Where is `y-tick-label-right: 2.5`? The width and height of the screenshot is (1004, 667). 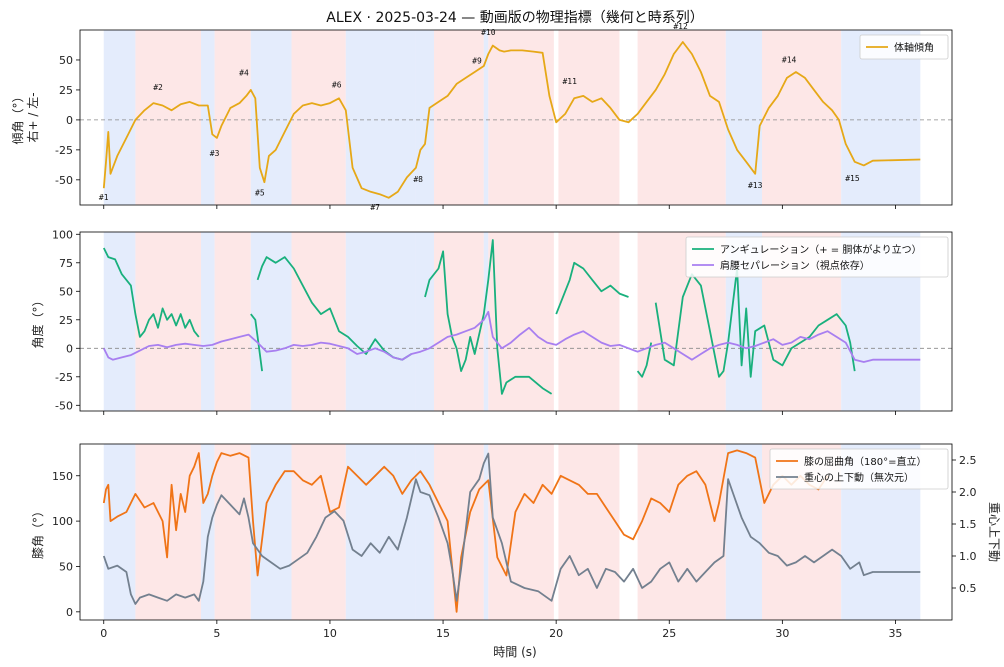 y-tick-label-right: 2.5 is located at coordinates (968, 460).